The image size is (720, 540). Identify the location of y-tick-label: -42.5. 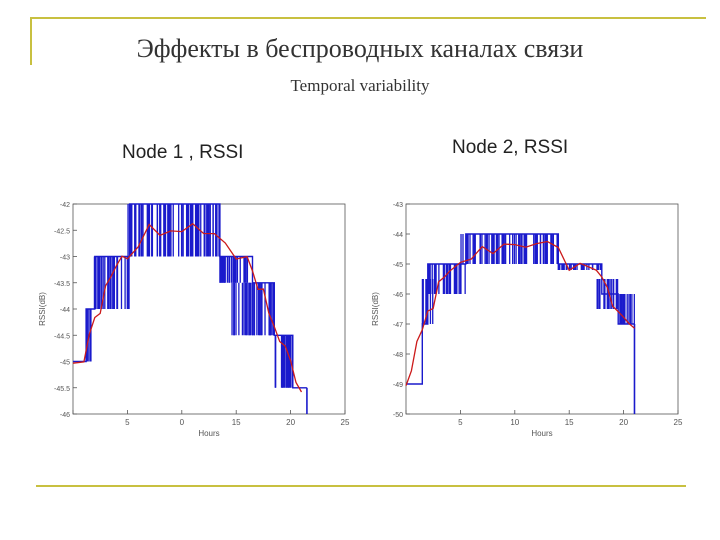
(62, 231).